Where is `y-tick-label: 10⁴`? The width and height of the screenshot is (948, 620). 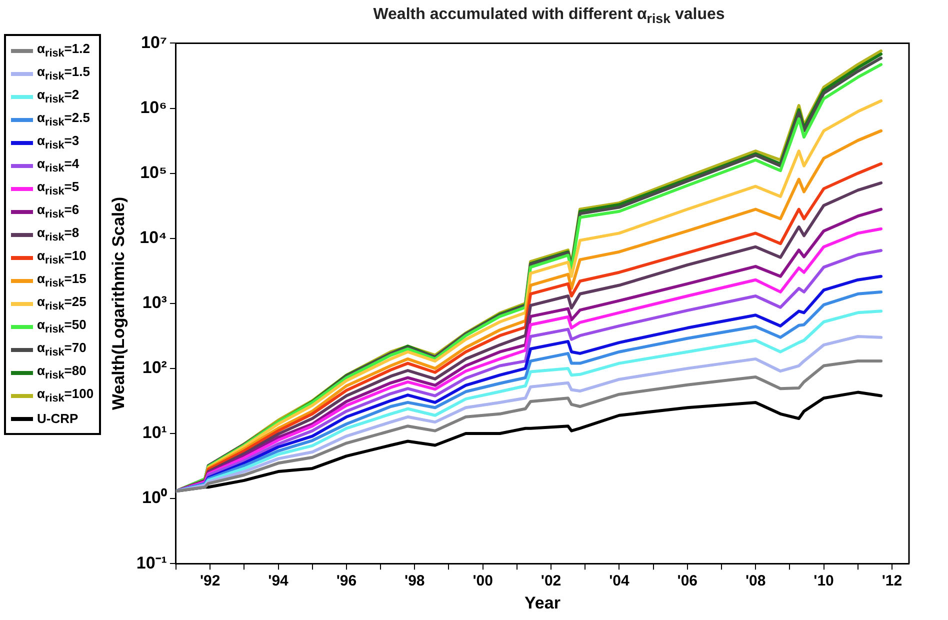 y-tick-label: 10⁴ is located at coordinates (153, 238).